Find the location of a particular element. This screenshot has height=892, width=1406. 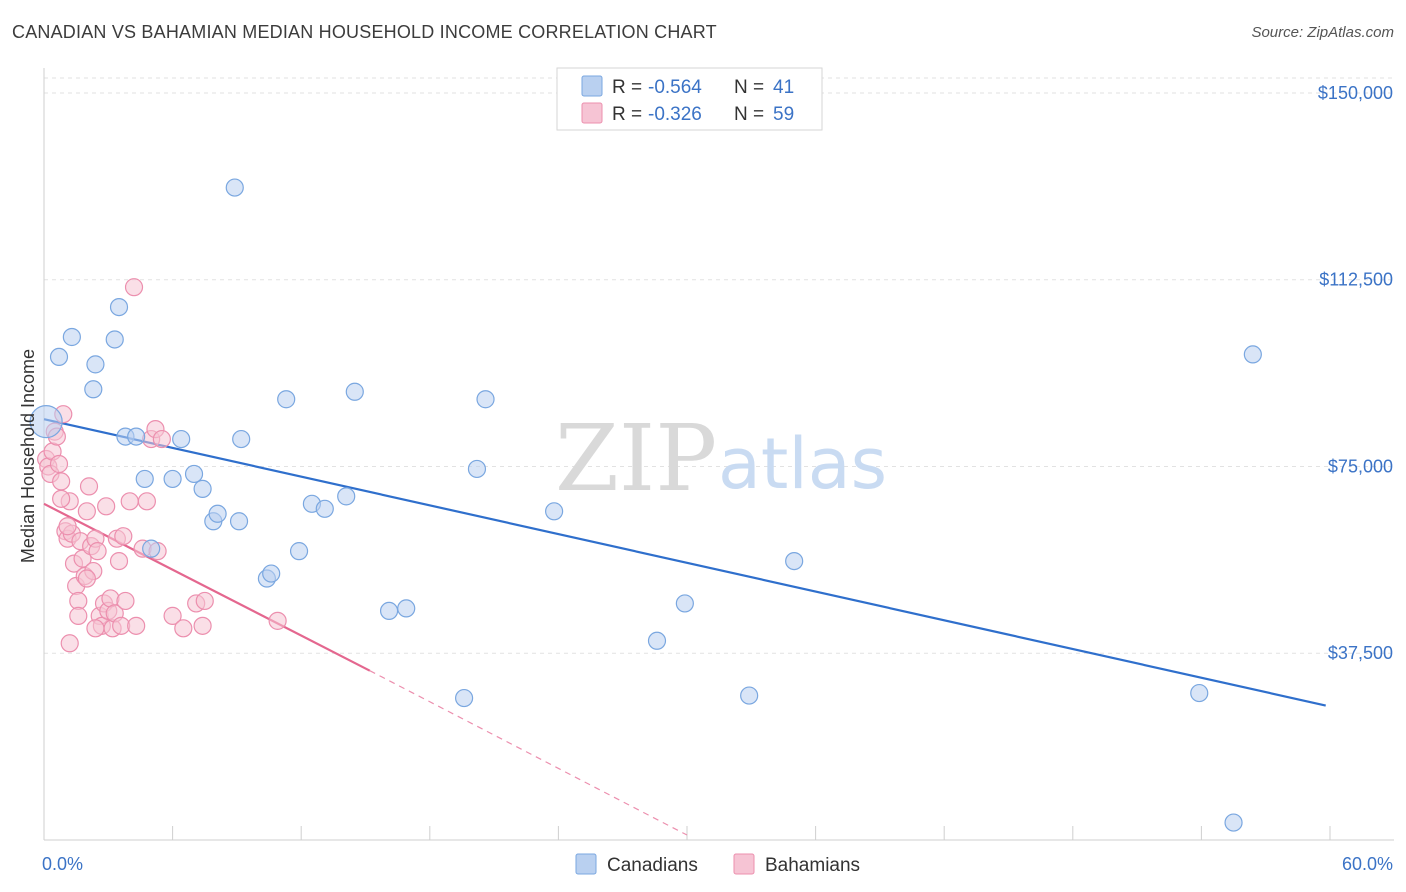

legend-bahamians-label: Bahamians is located at coordinates (812, 865).